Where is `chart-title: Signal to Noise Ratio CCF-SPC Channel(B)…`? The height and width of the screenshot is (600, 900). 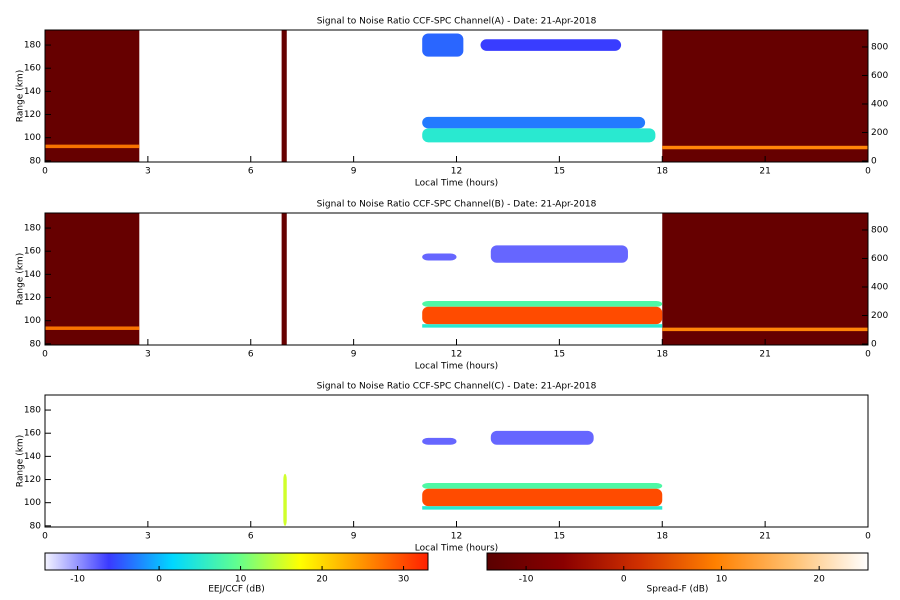 chart-title: Signal to Noise Ratio CCF-SPC Channel(B)… is located at coordinates (457, 205).